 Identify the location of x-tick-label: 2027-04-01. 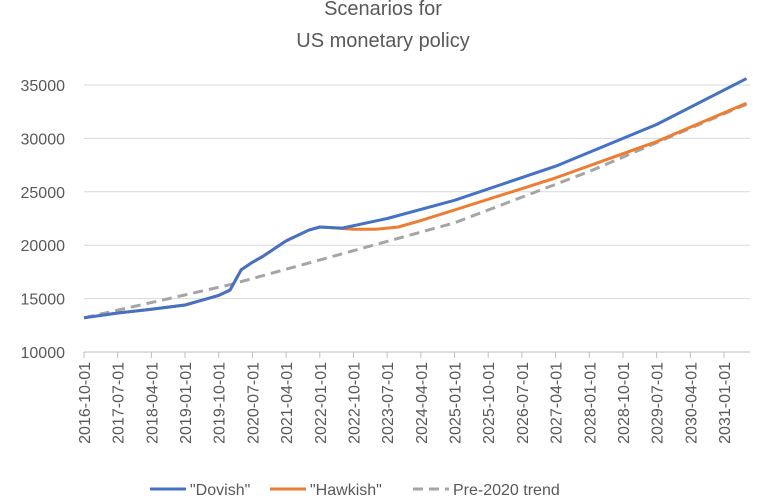
(557, 403).